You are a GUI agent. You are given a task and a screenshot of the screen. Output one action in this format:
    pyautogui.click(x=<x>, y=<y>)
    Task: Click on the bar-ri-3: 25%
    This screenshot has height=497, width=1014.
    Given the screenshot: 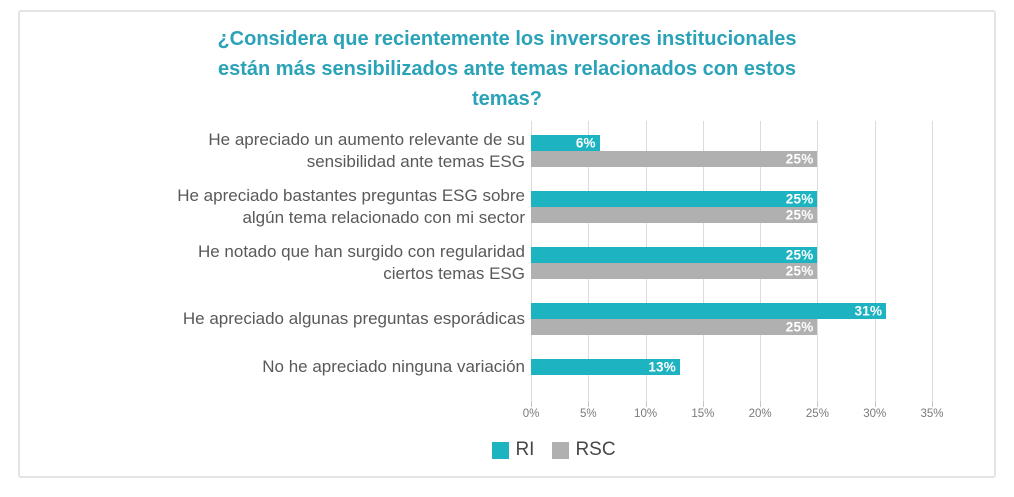 What is the action you would take?
    pyautogui.click(x=674, y=255)
    